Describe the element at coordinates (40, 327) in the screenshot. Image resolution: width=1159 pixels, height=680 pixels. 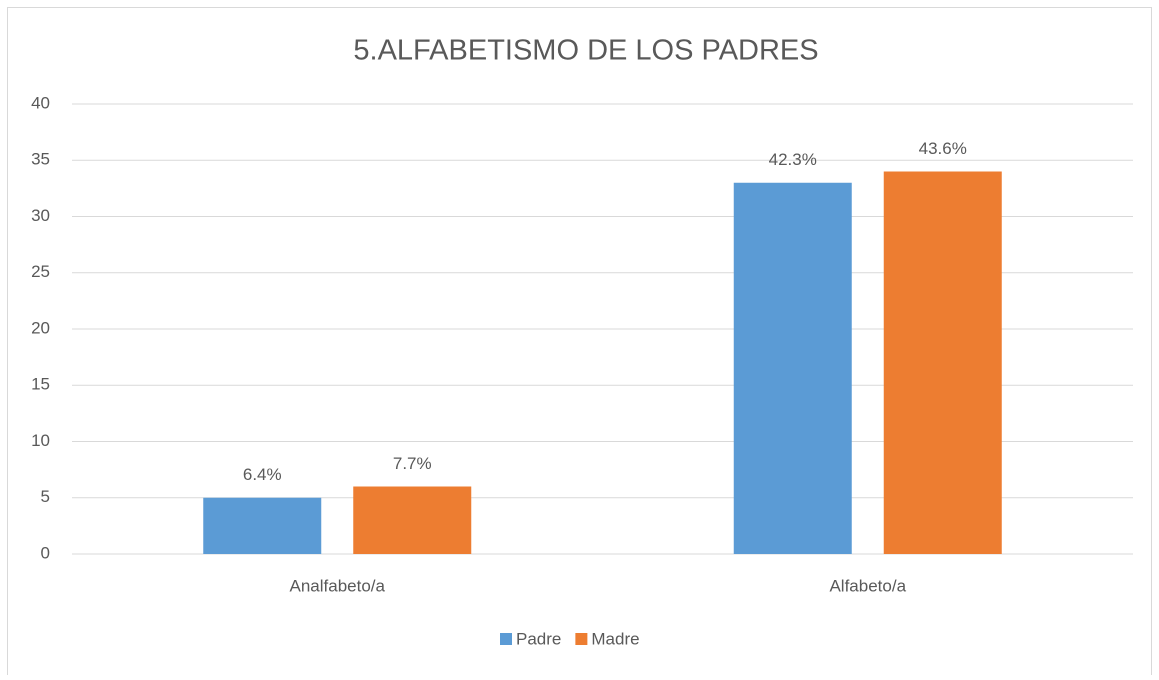
I see `y-tick-label: 20` at that location.